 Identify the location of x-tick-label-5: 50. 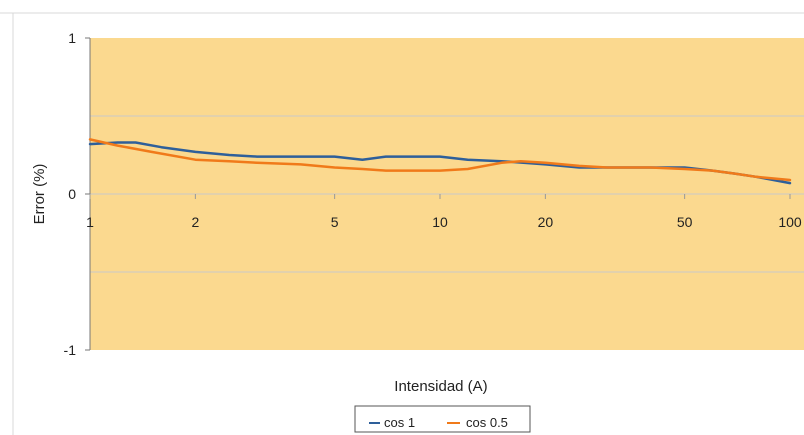
(685, 222).